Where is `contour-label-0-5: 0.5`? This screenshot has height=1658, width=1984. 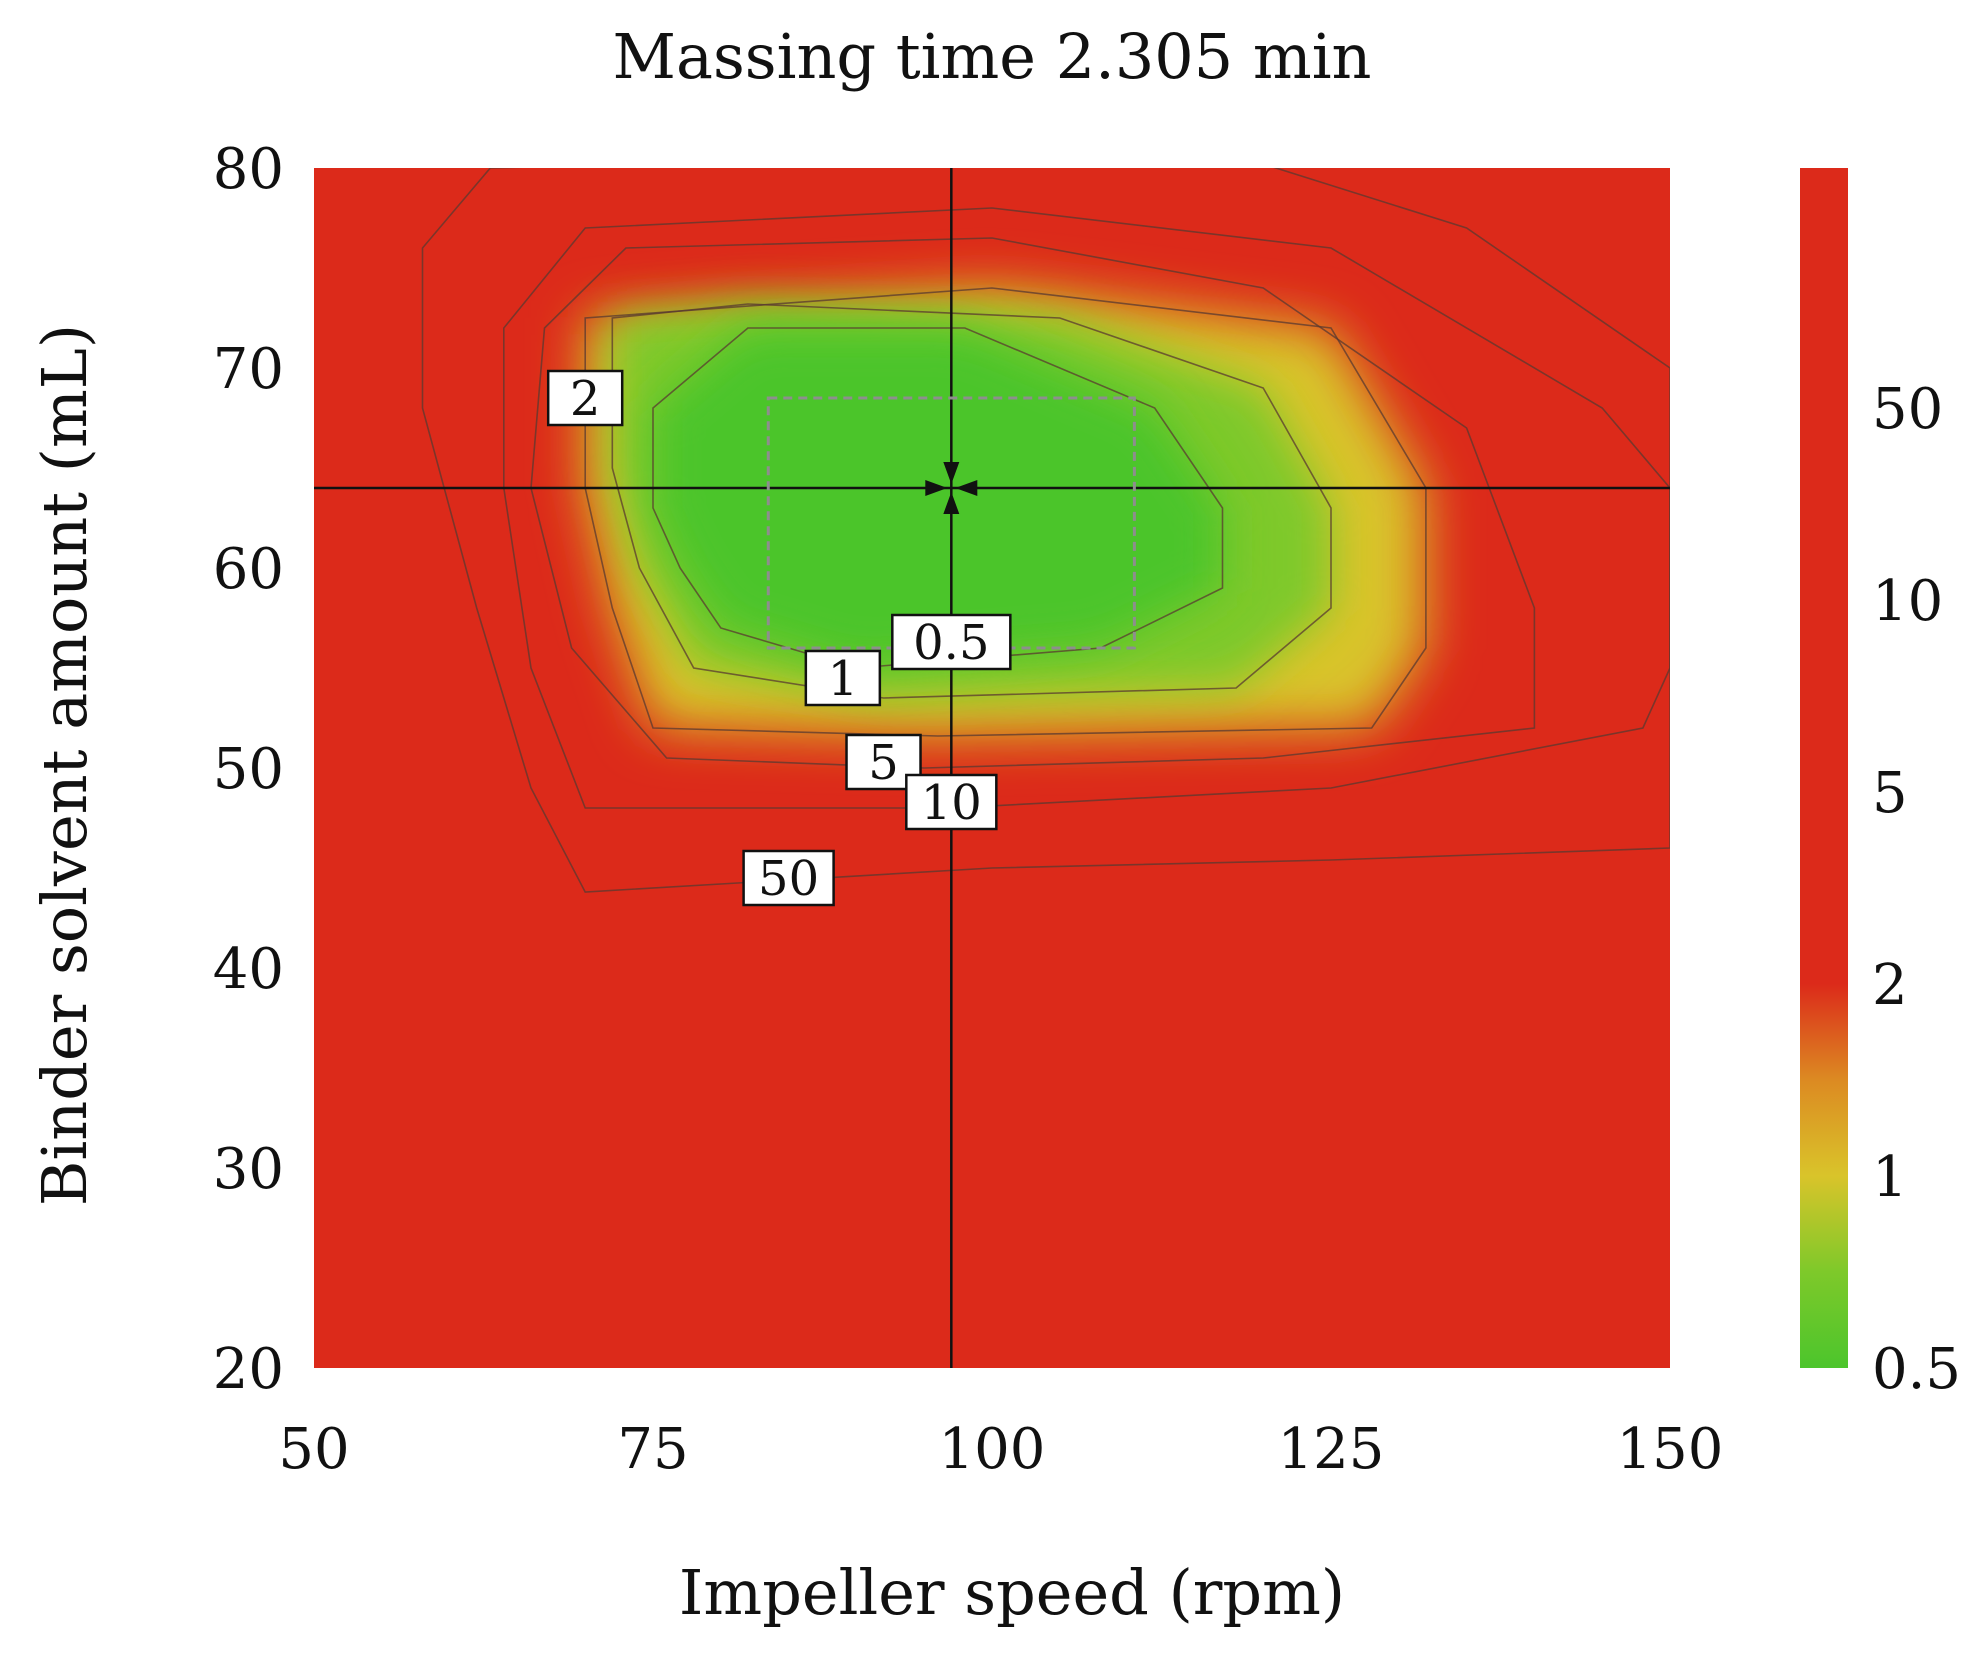
contour-label-0-5: 0.5 is located at coordinates (951, 642).